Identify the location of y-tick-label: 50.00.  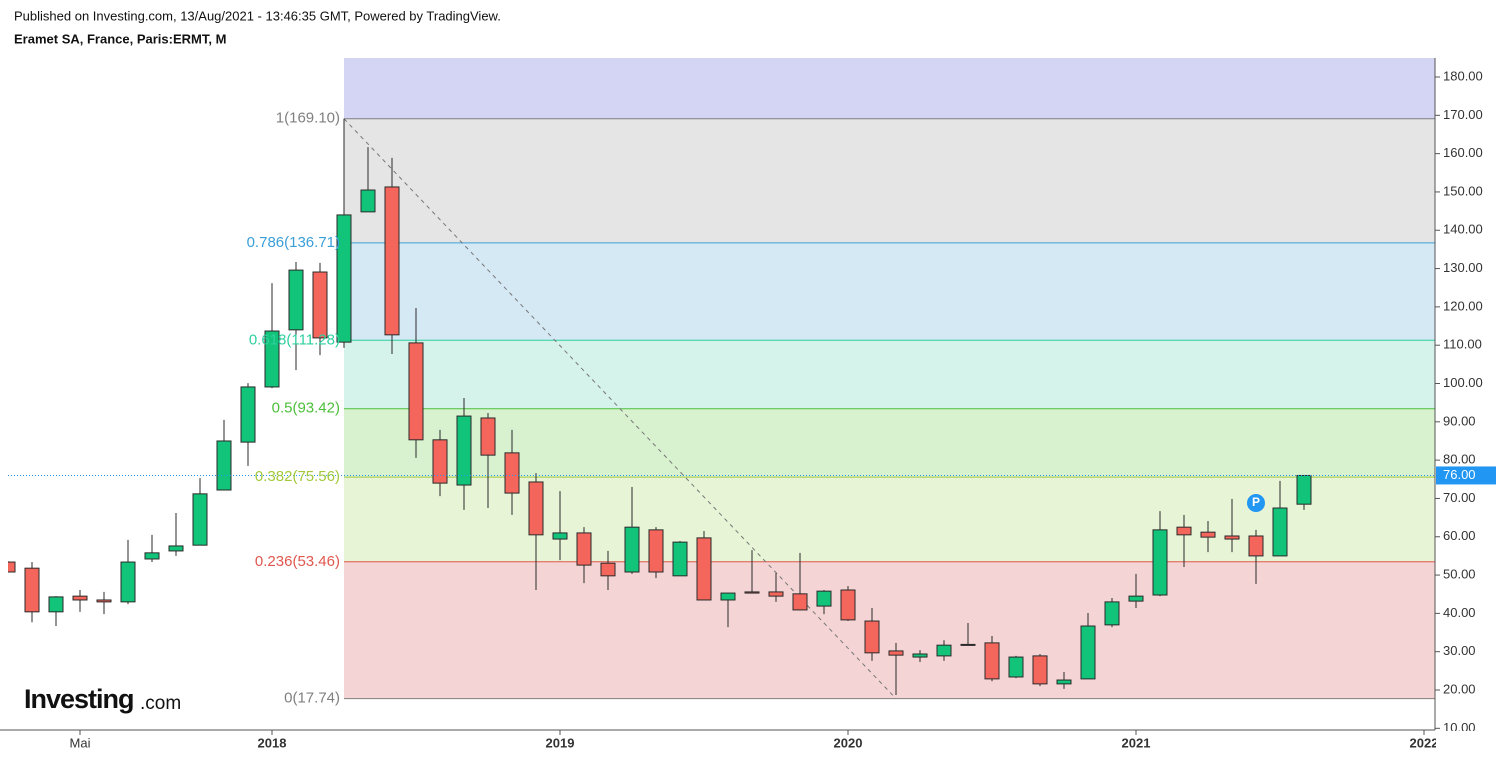
(1459, 574).